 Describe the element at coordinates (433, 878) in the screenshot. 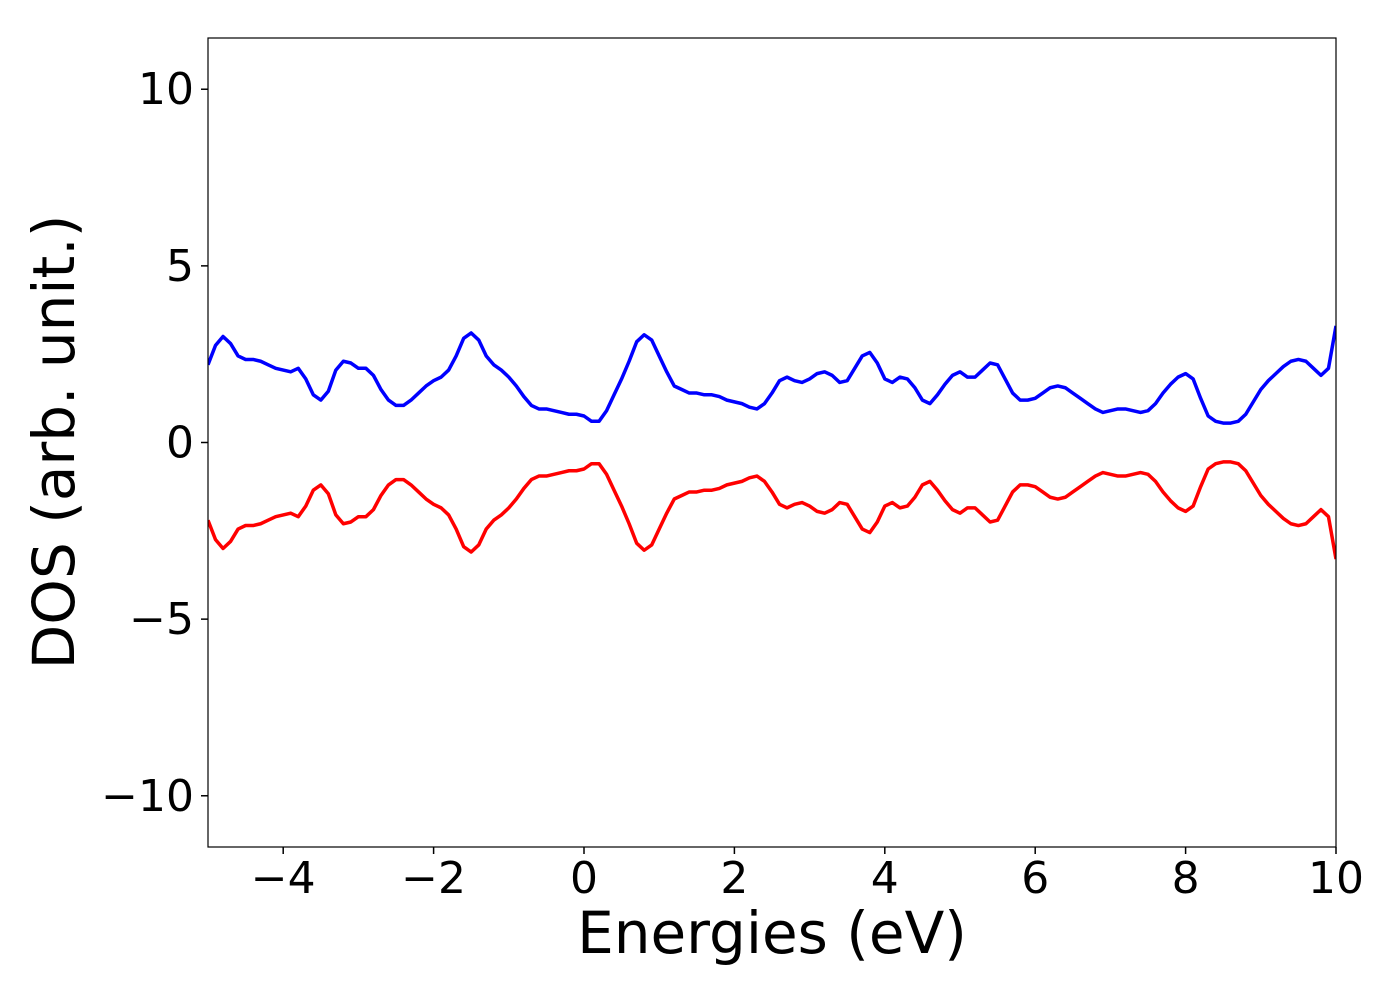

I see `x-tick-label: −2` at that location.